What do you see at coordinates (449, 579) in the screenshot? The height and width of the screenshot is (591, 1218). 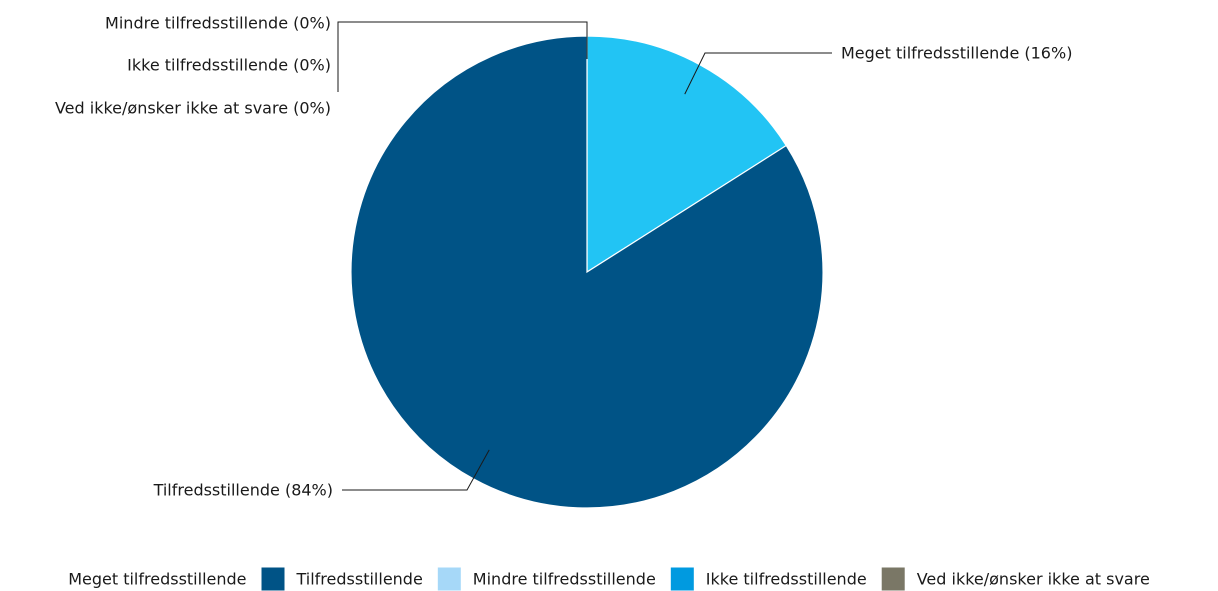 I see `legend-swatch-mindre-tilfredsstillende` at bounding box center [449, 579].